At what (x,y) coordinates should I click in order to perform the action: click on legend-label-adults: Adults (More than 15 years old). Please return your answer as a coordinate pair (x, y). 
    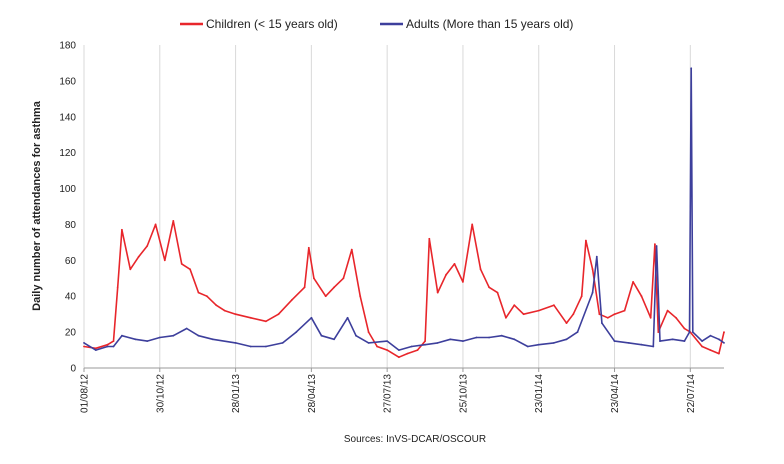
    Looking at the image, I should click on (489, 24).